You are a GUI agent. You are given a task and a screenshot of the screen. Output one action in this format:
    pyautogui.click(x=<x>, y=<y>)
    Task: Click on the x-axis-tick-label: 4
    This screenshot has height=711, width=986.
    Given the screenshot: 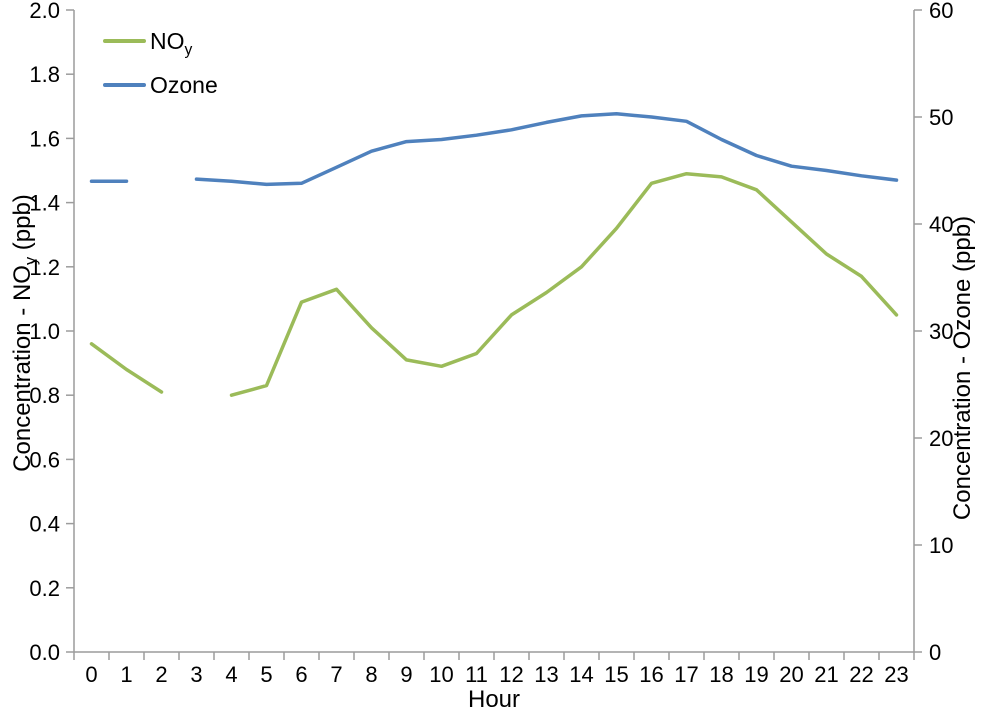 What is the action you would take?
    pyautogui.click(x=231, y=674)
    